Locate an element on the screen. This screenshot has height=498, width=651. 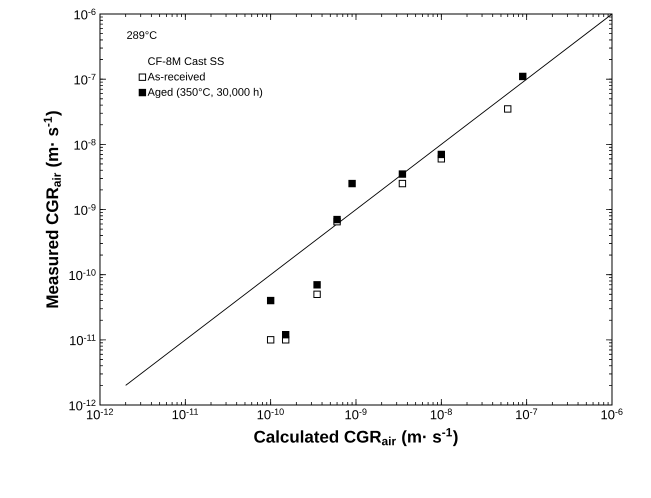
legend-title: CF-8M Cast SS is located at coordinates (186, 61).